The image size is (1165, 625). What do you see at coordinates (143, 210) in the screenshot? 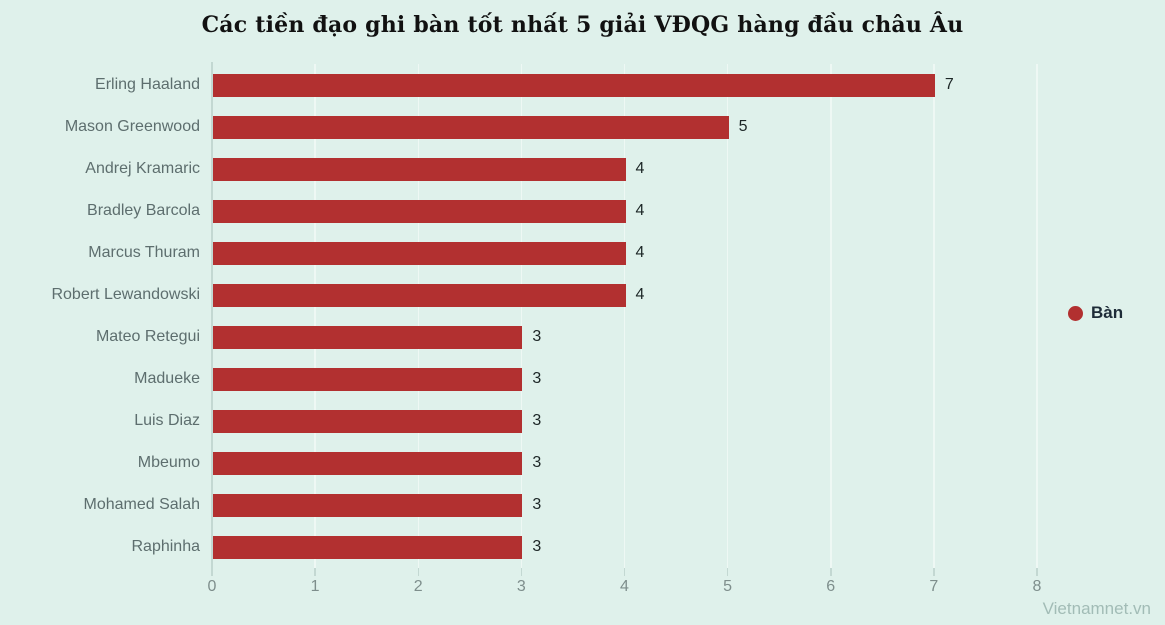
I see `category-label-bradley-barcola: Bradley Barcola` at bounding box center [143, 210].